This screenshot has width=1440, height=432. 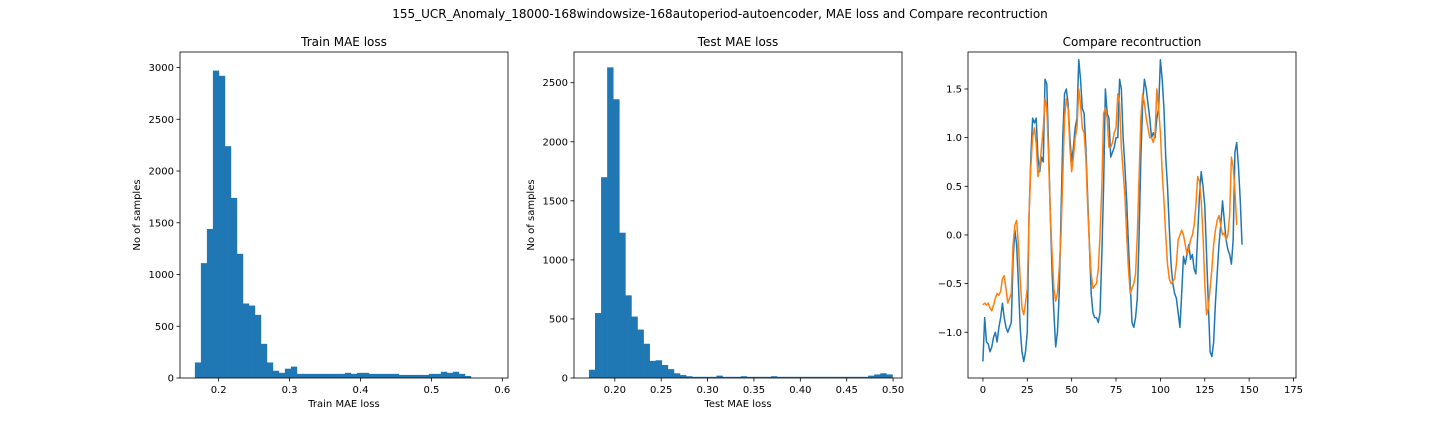 What do you see at coordinates (219, 390) in the screenshot?
I see `train-x-tick-label: 0.2` at bounding box center [219, 390].